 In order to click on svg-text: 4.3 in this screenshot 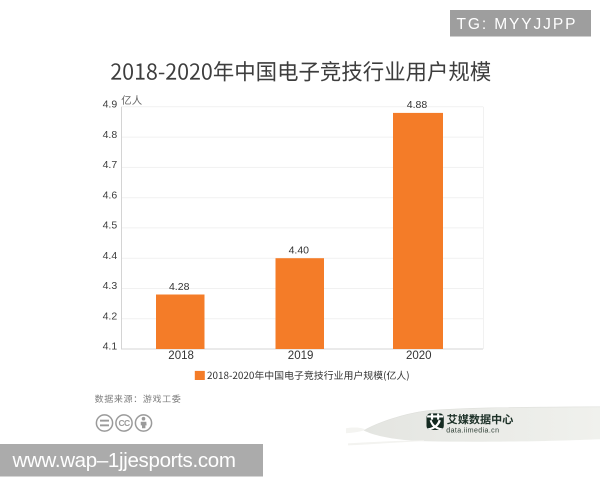, I will do `click(110, 286)`.